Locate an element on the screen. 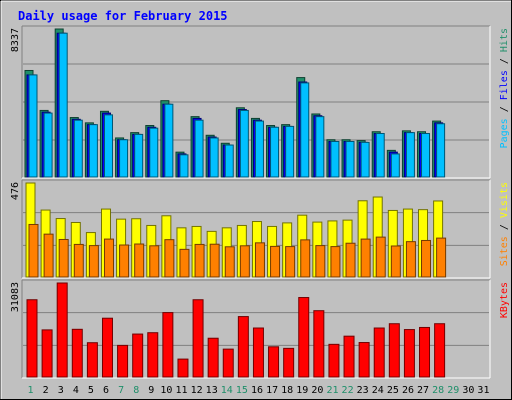 The width and height of the screenshot is (512, 400). chart-title: Daily usage for February 2015 is located at coordinates (123, 16).